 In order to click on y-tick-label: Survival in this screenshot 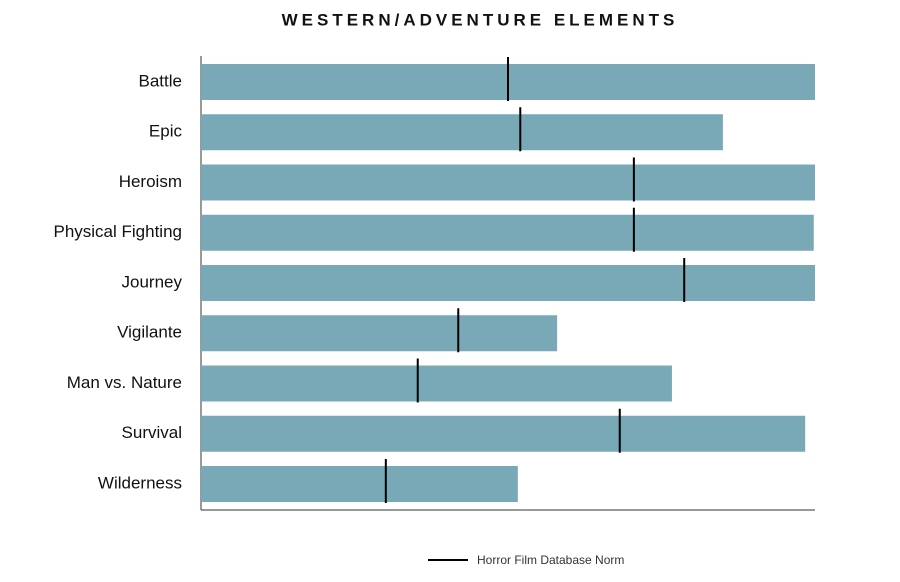, I will do `click(152, 432)`.